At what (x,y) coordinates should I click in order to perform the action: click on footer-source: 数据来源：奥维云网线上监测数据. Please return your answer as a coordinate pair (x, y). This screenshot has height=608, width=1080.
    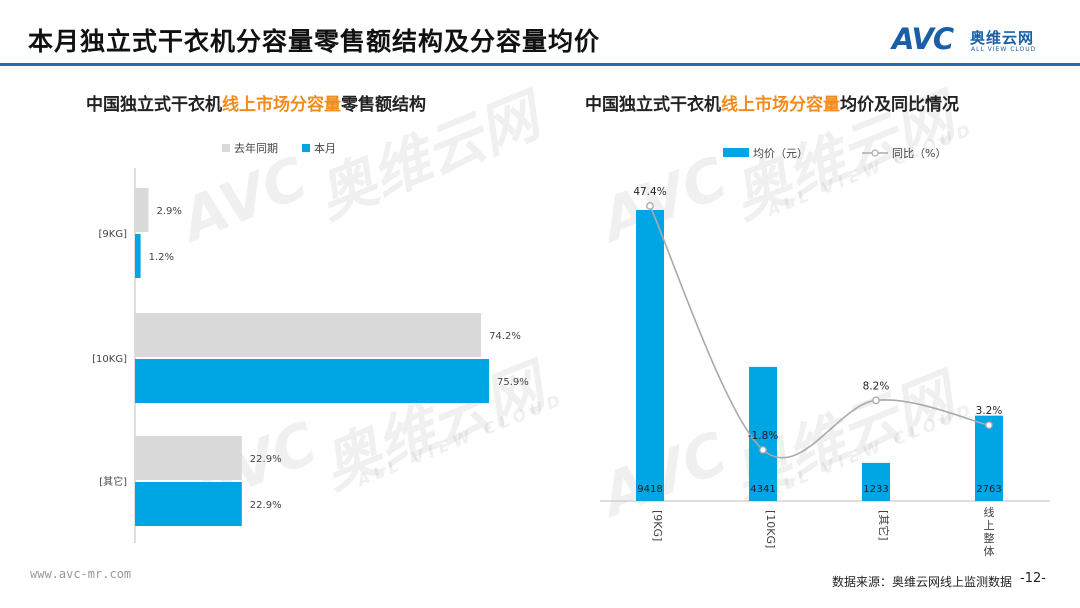
    Looking at the image, I should click on (922, 582).